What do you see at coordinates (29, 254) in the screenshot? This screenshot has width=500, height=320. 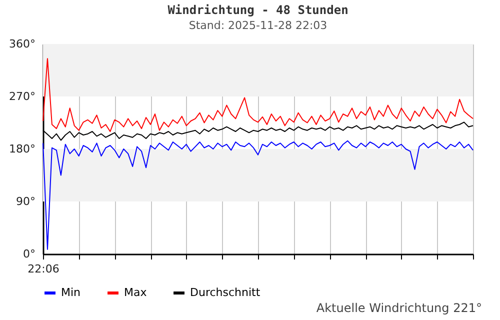 I see `y-tick-label: 0°` at bounding box center [29, 254].